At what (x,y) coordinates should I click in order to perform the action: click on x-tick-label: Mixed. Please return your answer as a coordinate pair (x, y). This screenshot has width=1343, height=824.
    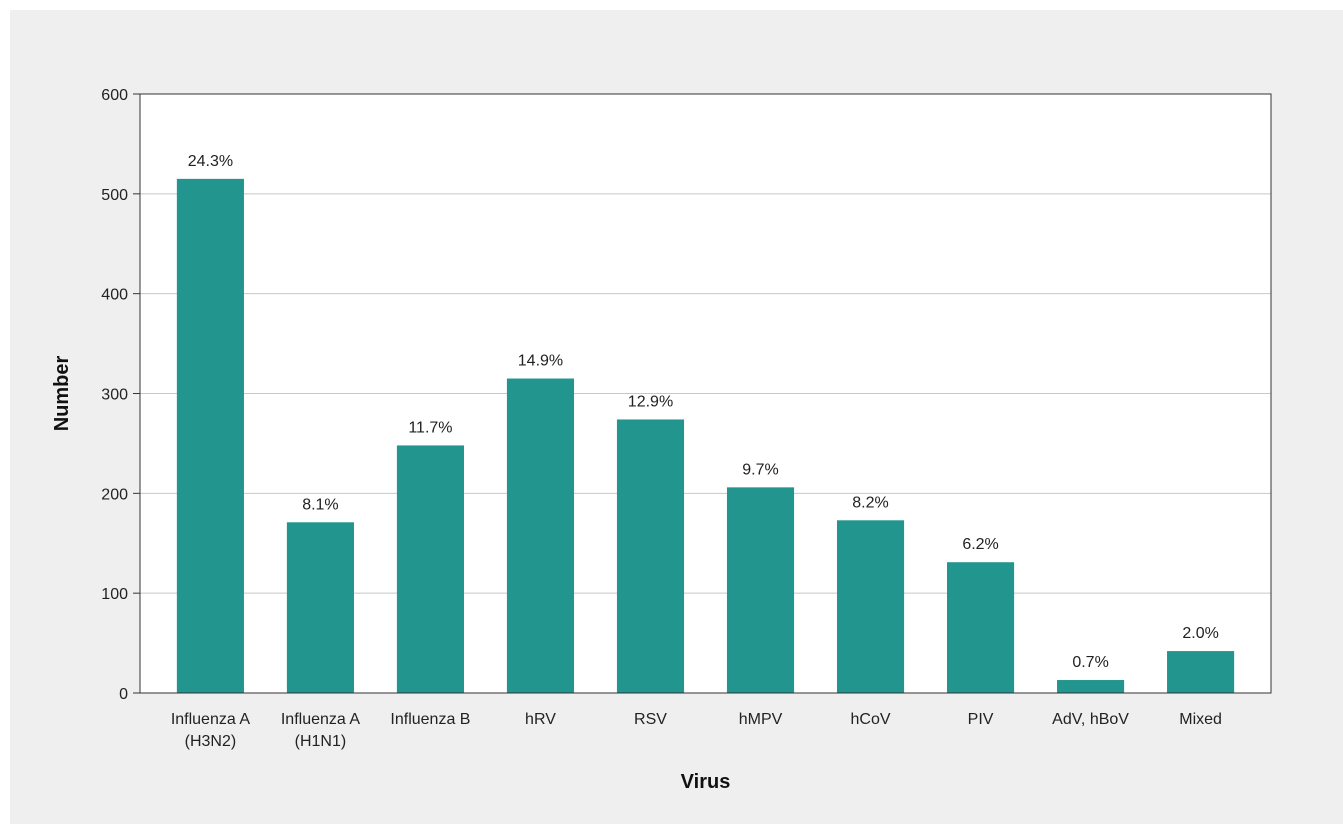
    Looking at the image, I should click on (1200, 719).